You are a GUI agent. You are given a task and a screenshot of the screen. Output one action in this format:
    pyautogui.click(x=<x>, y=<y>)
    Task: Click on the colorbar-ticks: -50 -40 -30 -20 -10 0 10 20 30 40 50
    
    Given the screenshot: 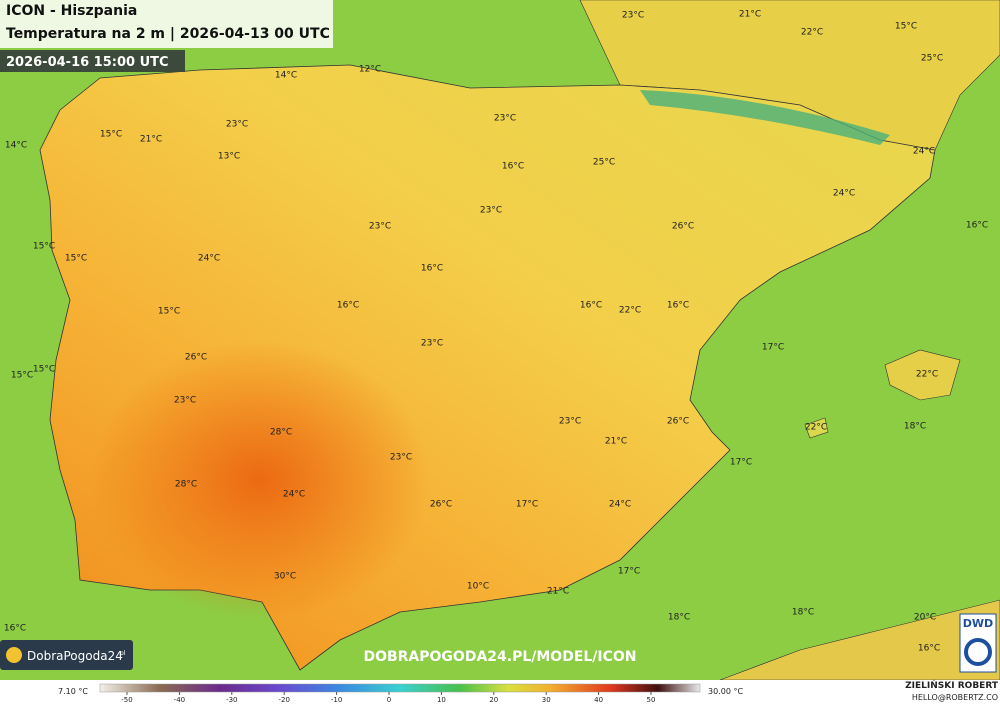 What is the action you would take?
    pyautogui.click(x=388, y=698)
    